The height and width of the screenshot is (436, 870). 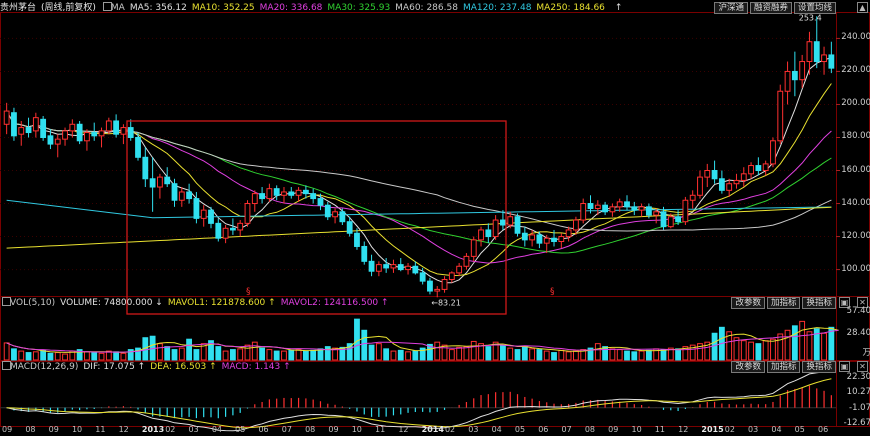 I want to click on vol-button-1: 加指标, so click(x=783, y=303).